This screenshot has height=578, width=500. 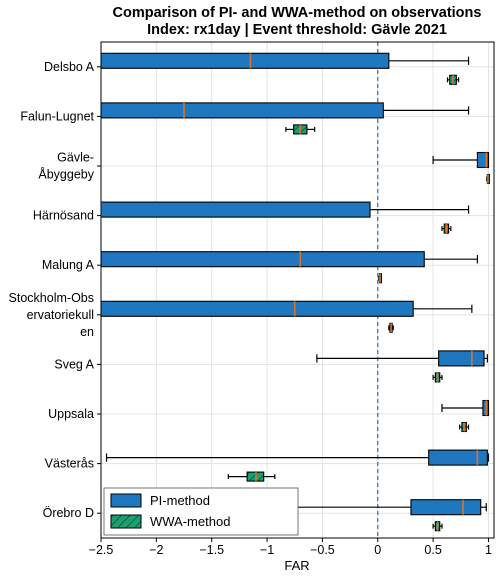 What do you see at coordinates (126, 521) in the screenshot?
I see `legend-swatch-wwa` at bounding box center [126, 521].